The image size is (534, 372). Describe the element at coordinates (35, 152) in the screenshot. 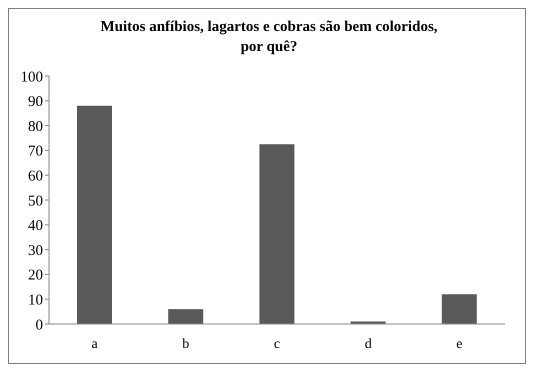

I see `y-tick-label: 70` at that location.